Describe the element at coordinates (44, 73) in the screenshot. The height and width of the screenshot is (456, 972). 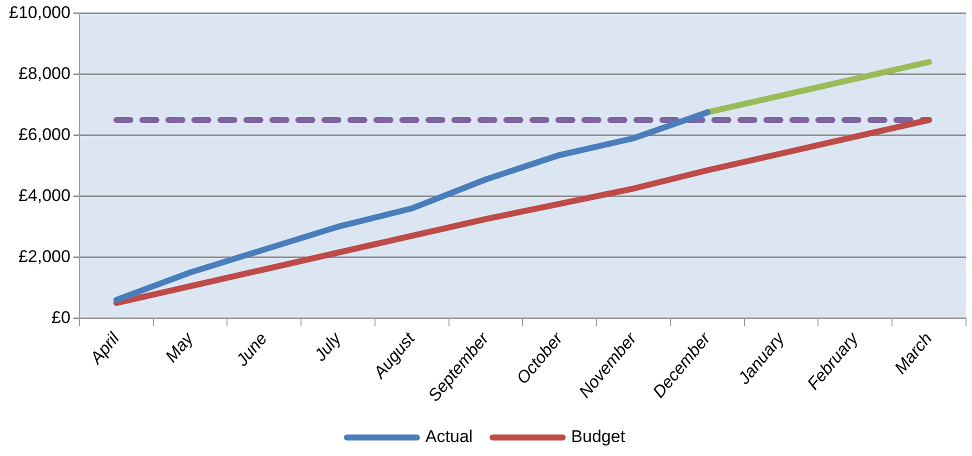
I see `y-tick-label: £8,000` at that location.